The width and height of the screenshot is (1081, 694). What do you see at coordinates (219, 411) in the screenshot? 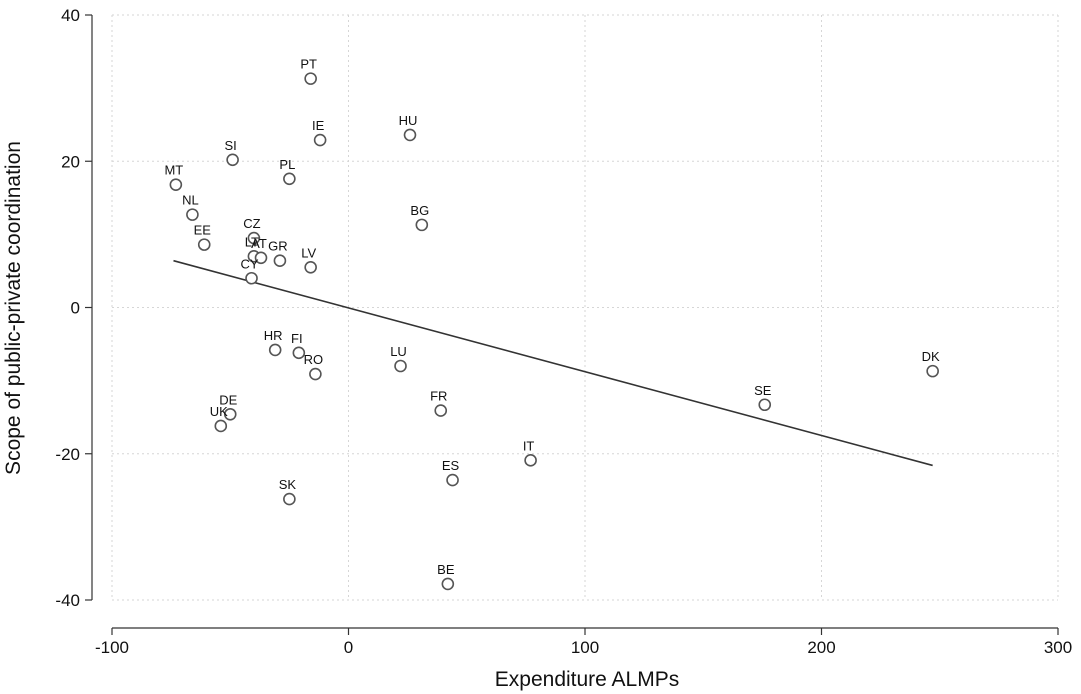
I see `point-label: UK` at bounding box center [219, 411].